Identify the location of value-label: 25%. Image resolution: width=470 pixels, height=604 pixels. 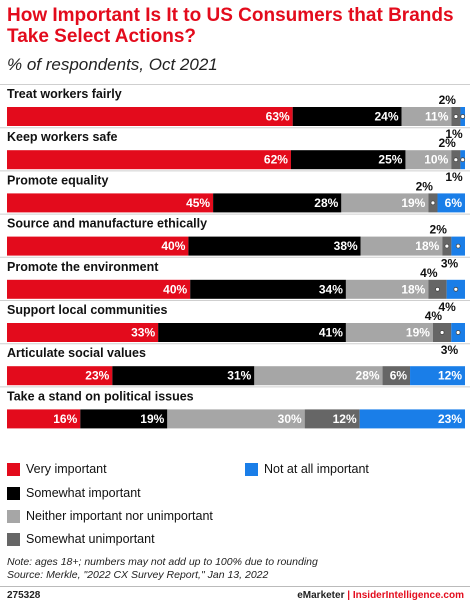
(390, 160).